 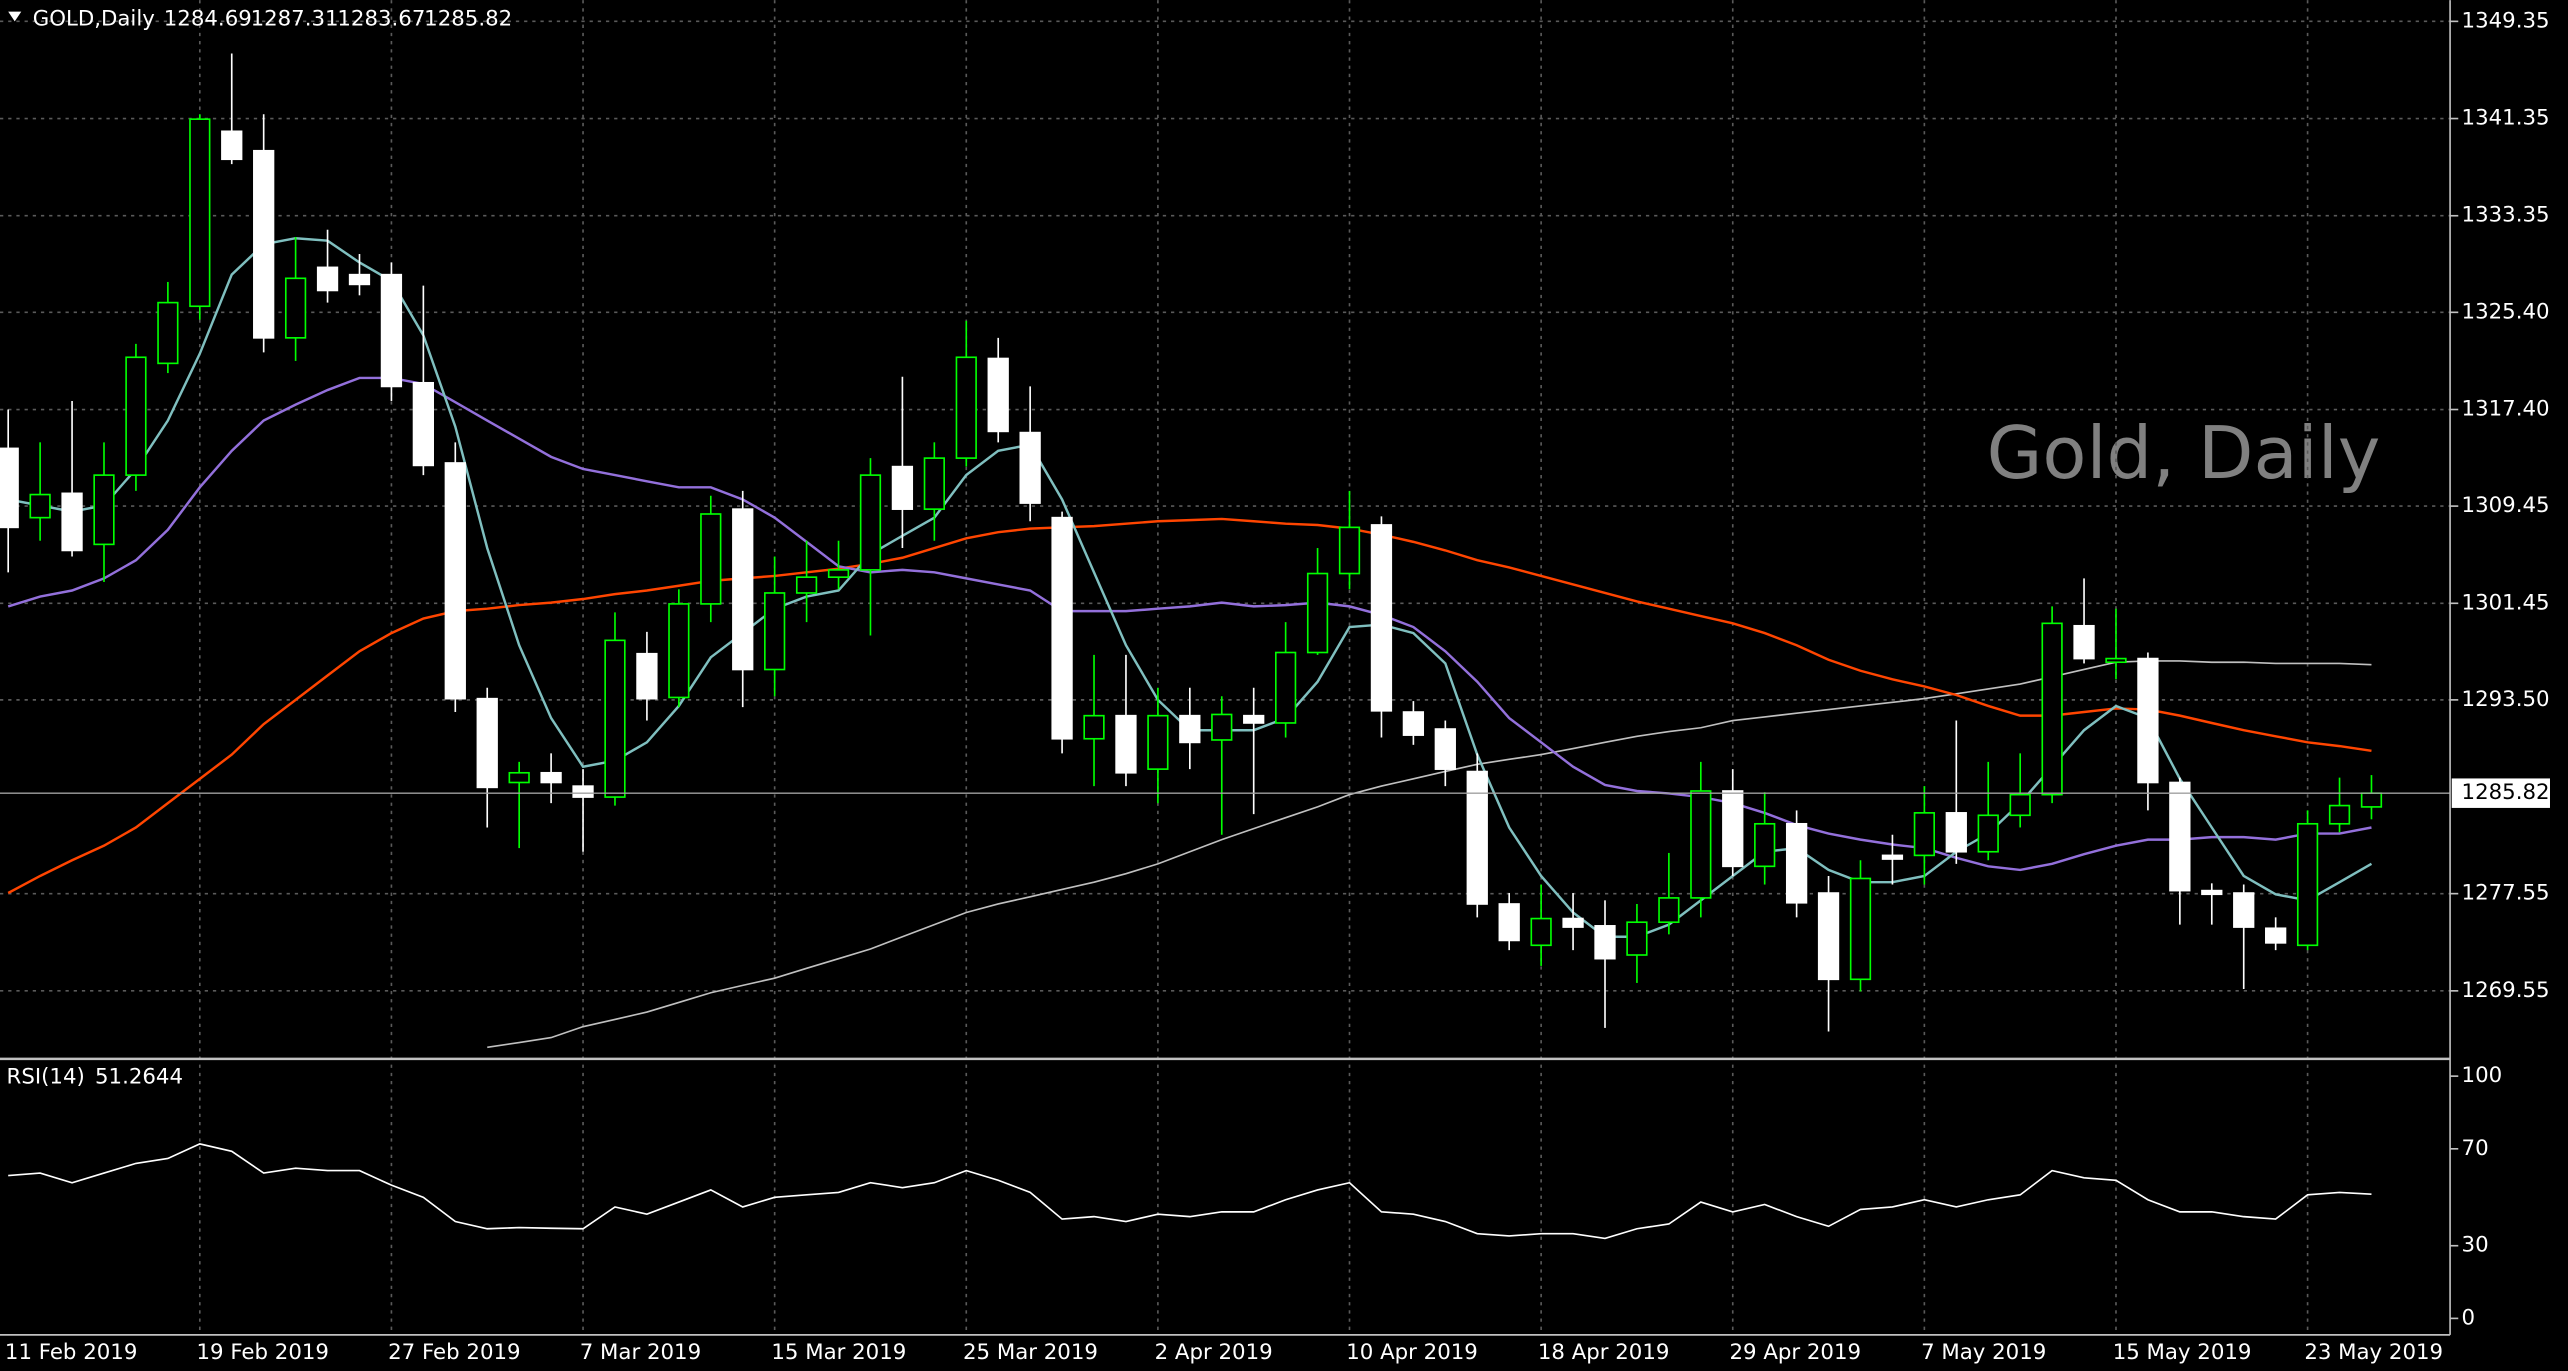 I want to click on y-tick-label: 30, so click(x=2475, y=1245).